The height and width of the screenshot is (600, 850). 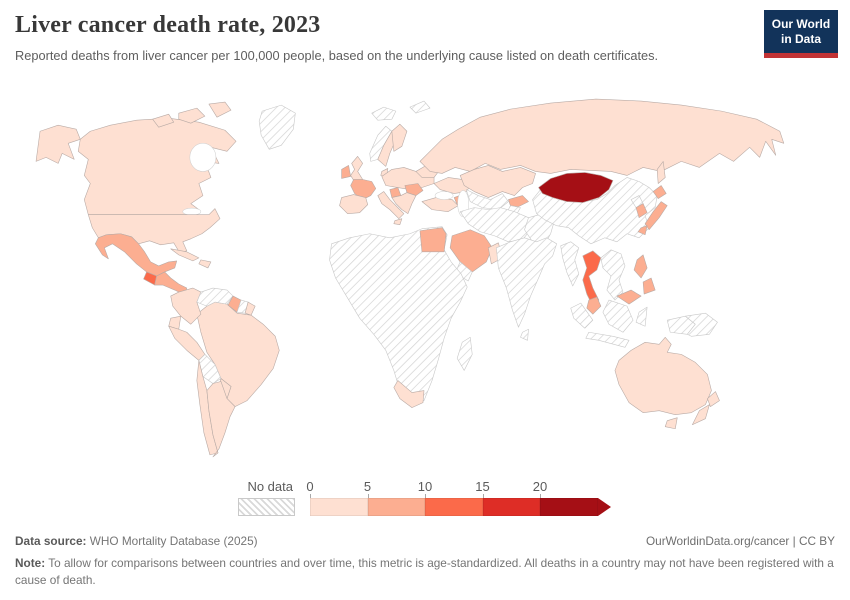 I want to click on legend-no-data-swatch, so click(x=266, y=507).